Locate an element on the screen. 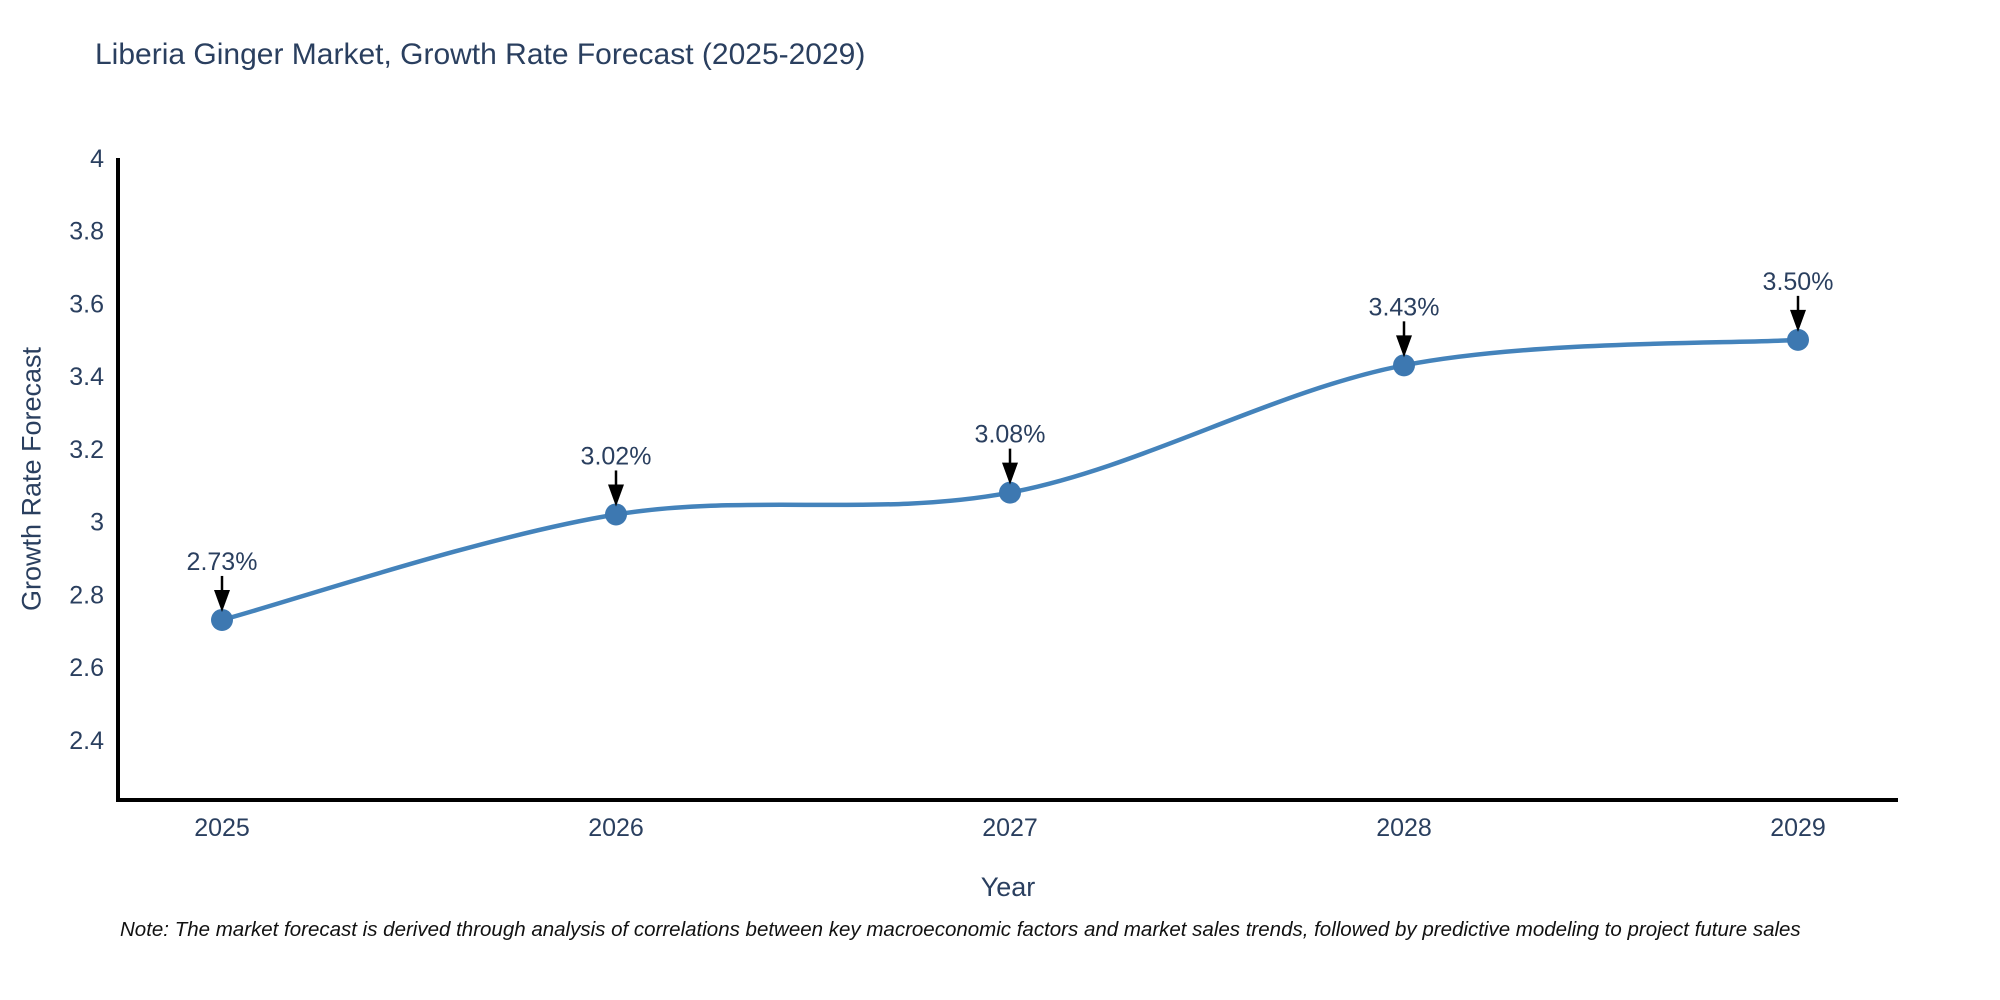 The image size is (2000, 1000). y-tick-label: 3.8 is located at coordinates (86, 232).